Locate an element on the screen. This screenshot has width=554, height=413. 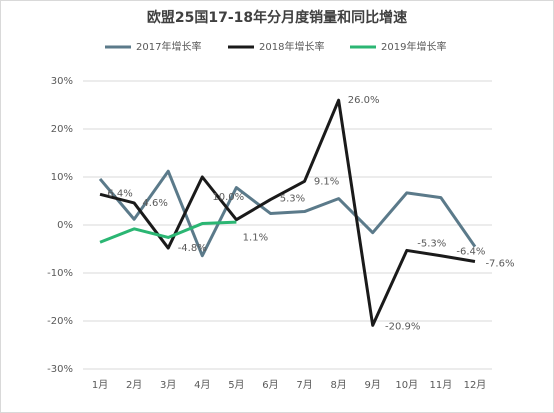
x-tick-label: 5月 is located at coordinates (236, 385).